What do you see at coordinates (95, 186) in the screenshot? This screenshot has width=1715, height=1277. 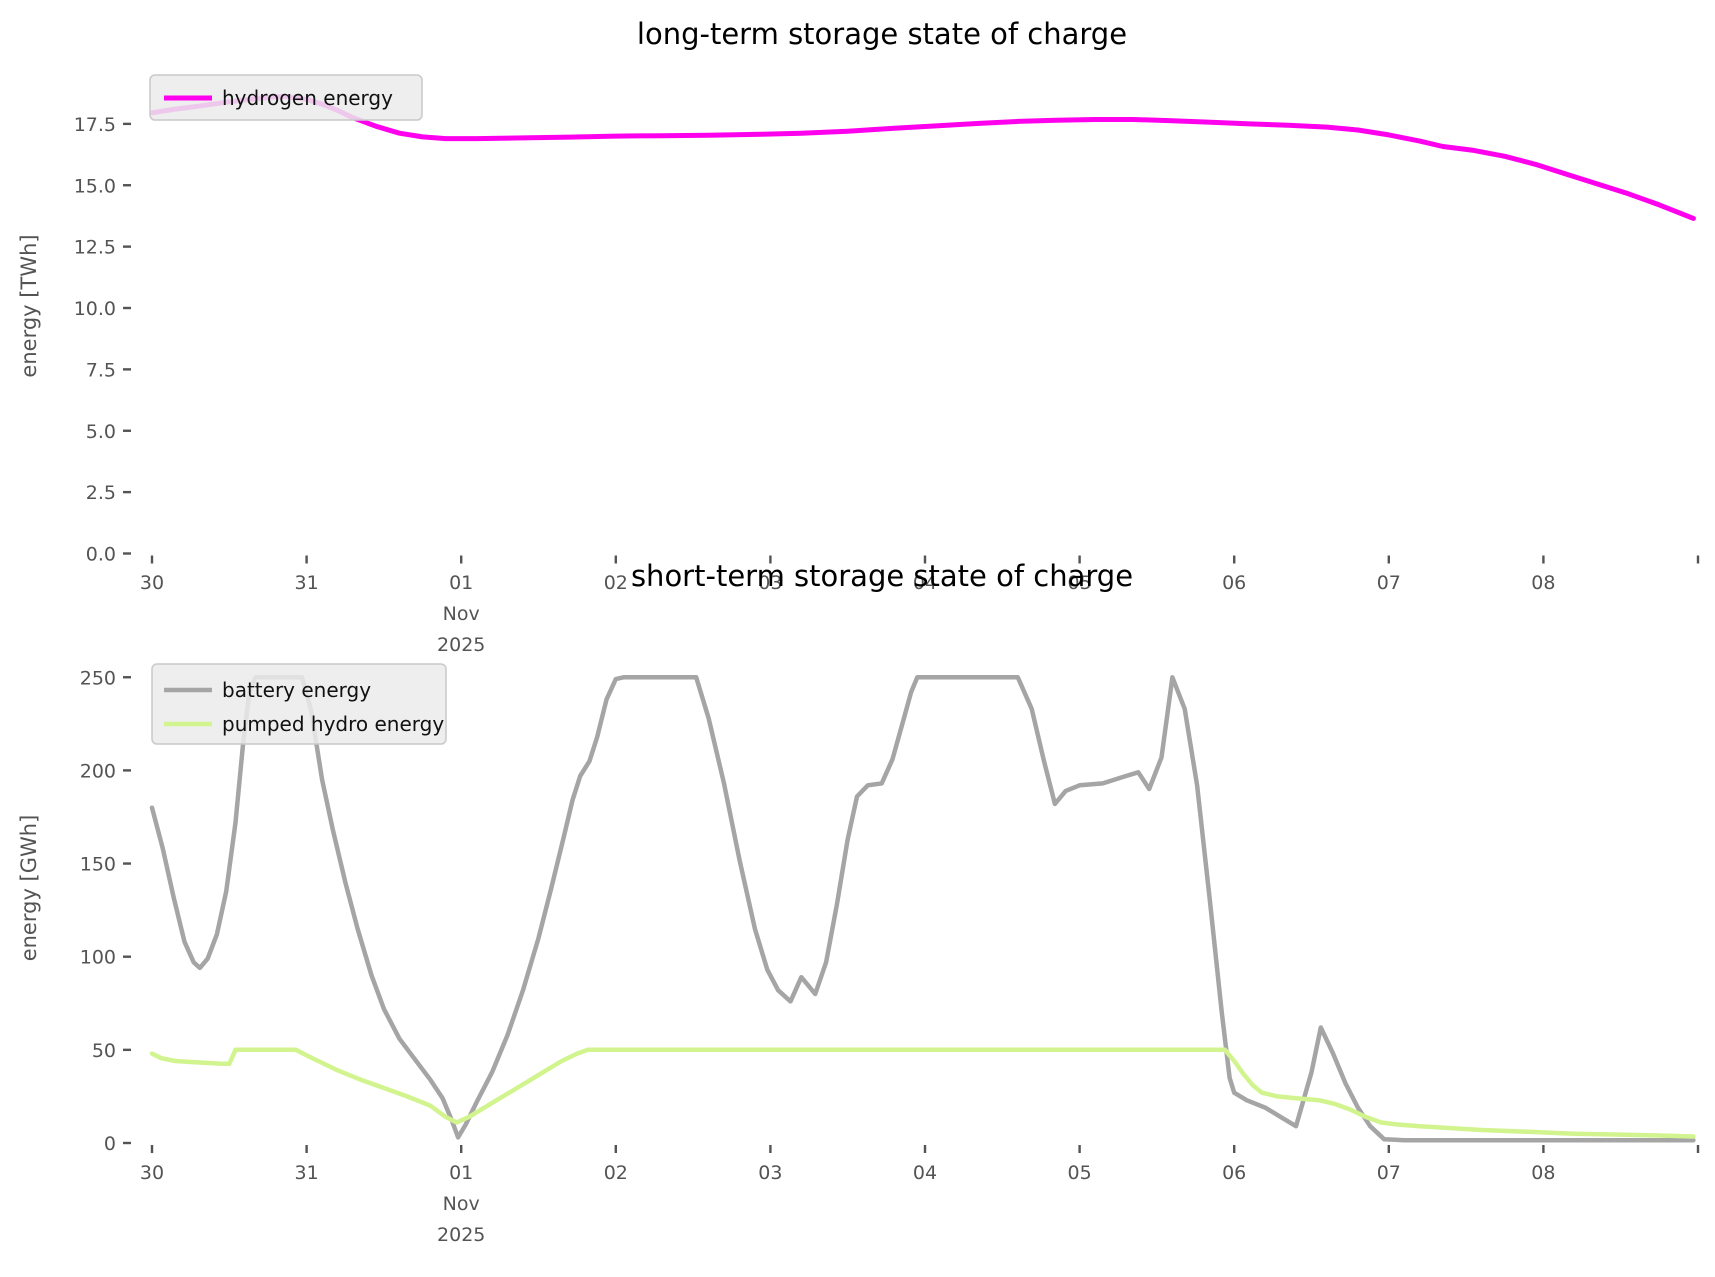 I see `y-tick-label: 15.0` at bounding box center [95, 186].